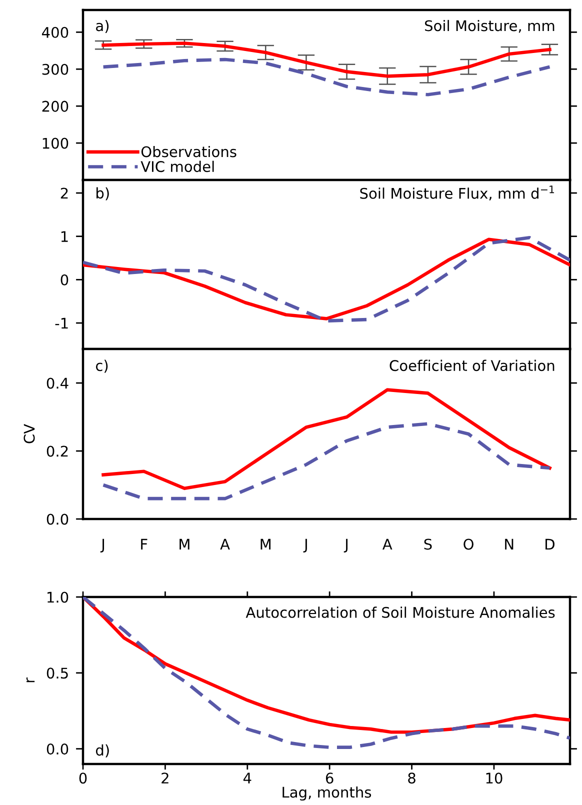  What do you see at coordinates (61, 323) in the screenshot?
I see `y-tick-label: -1` at bounding box center [61, 323].